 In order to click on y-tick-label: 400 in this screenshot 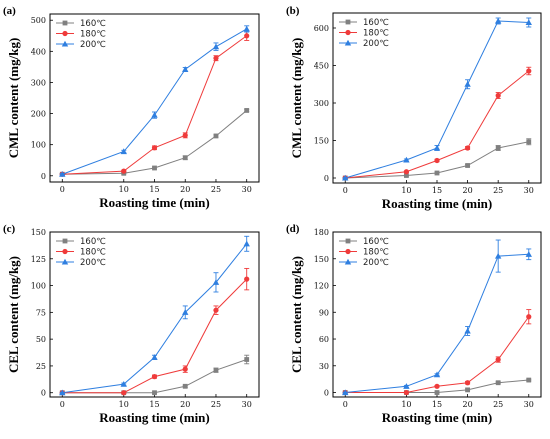, I will do `click(38, 51)`.